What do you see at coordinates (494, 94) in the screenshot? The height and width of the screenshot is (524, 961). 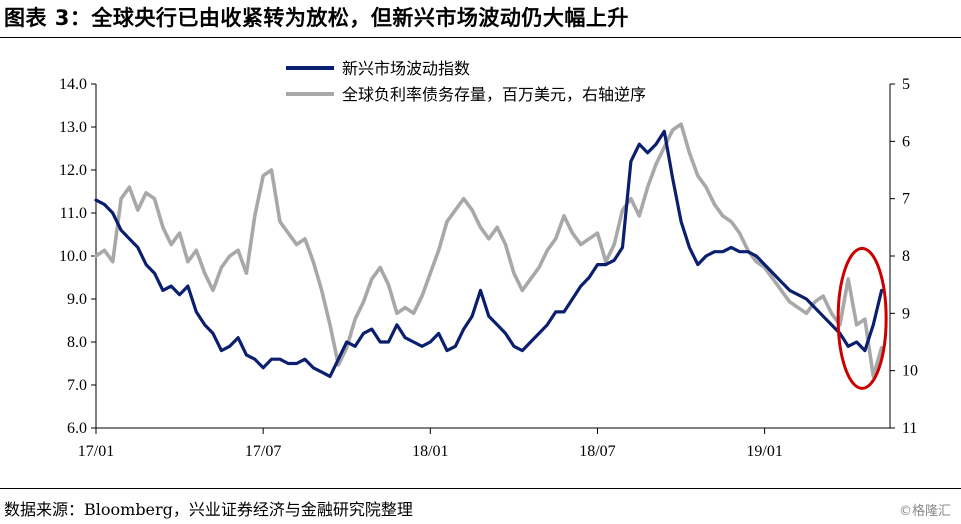 I see `legend-label-negative-yield-debt: 全球负利率债务存量，百万美元，右轴逆序` at bounding box center [494, 94].